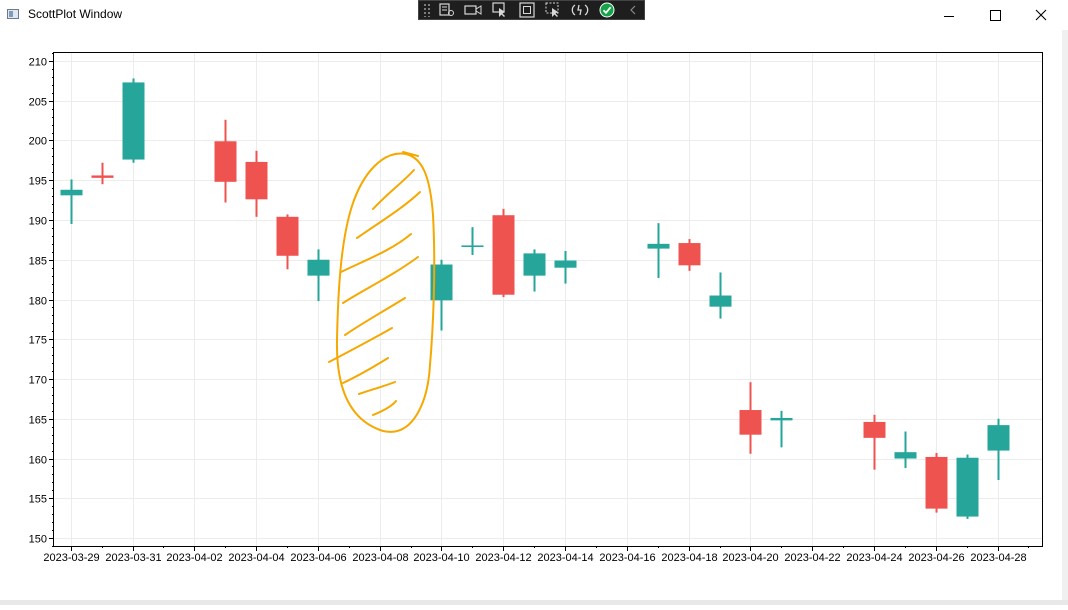  I want to click on maximize-icon, so click(995, 15).